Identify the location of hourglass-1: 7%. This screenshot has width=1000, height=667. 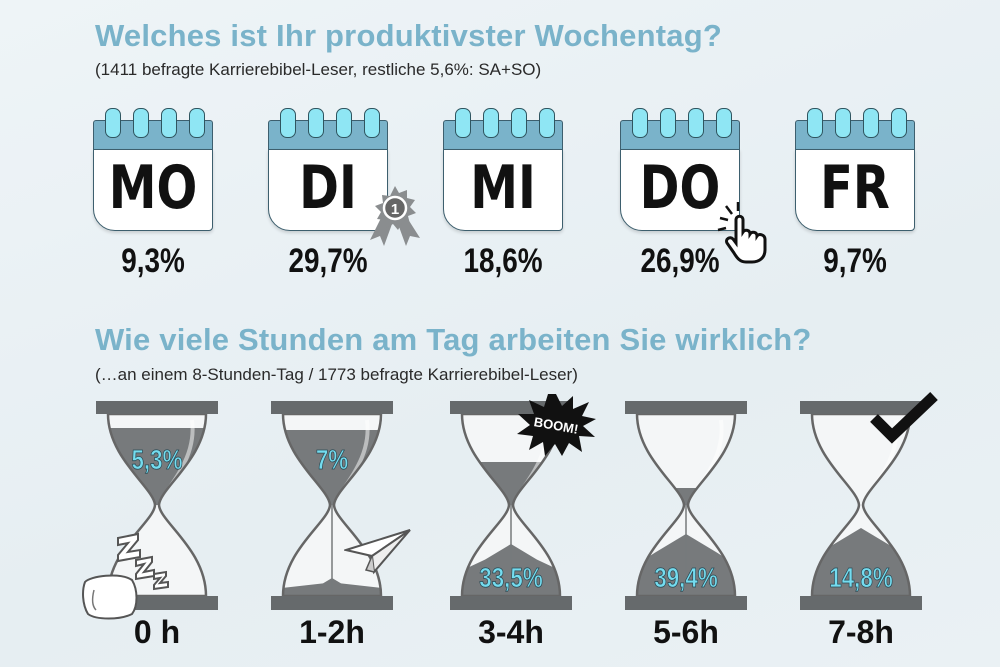
(332, 506).